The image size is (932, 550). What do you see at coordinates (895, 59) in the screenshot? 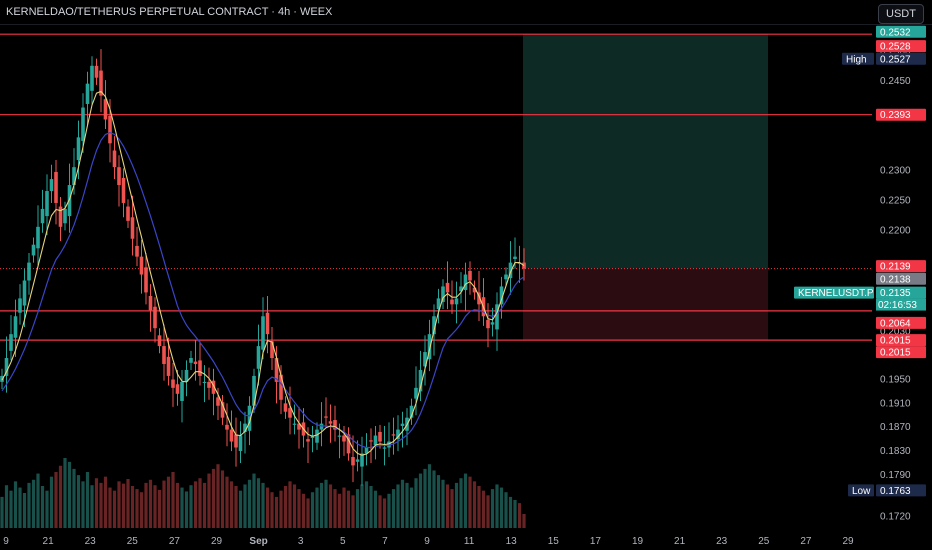
I see `price-label-text: 0.2527` at bounding box center [895, 59].